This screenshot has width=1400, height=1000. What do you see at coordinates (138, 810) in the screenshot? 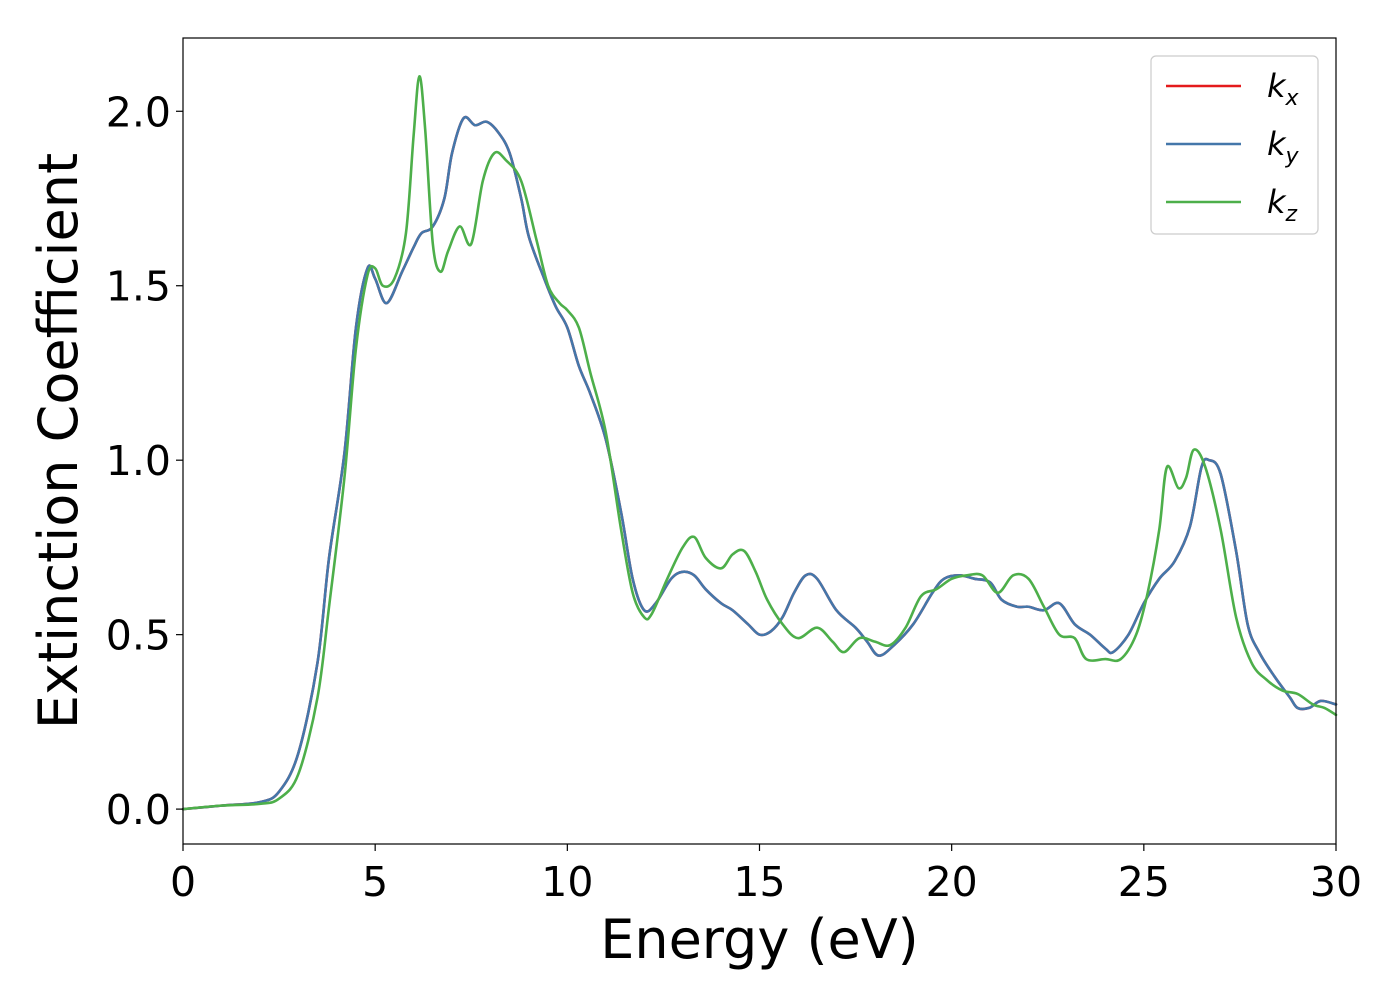
I see `y-tick-label: 0.0` at bounding box center [138, 810].